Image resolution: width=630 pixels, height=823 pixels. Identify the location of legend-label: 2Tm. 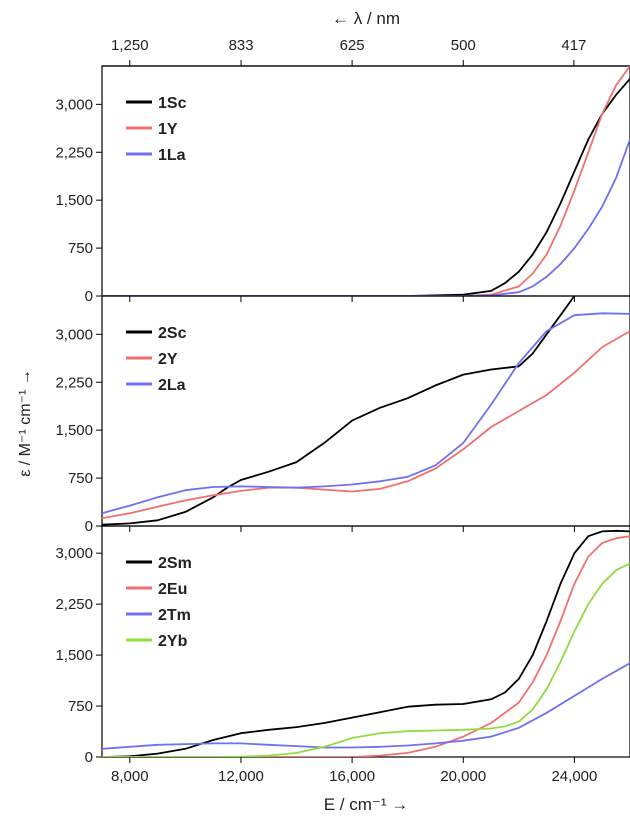
(174, 615).